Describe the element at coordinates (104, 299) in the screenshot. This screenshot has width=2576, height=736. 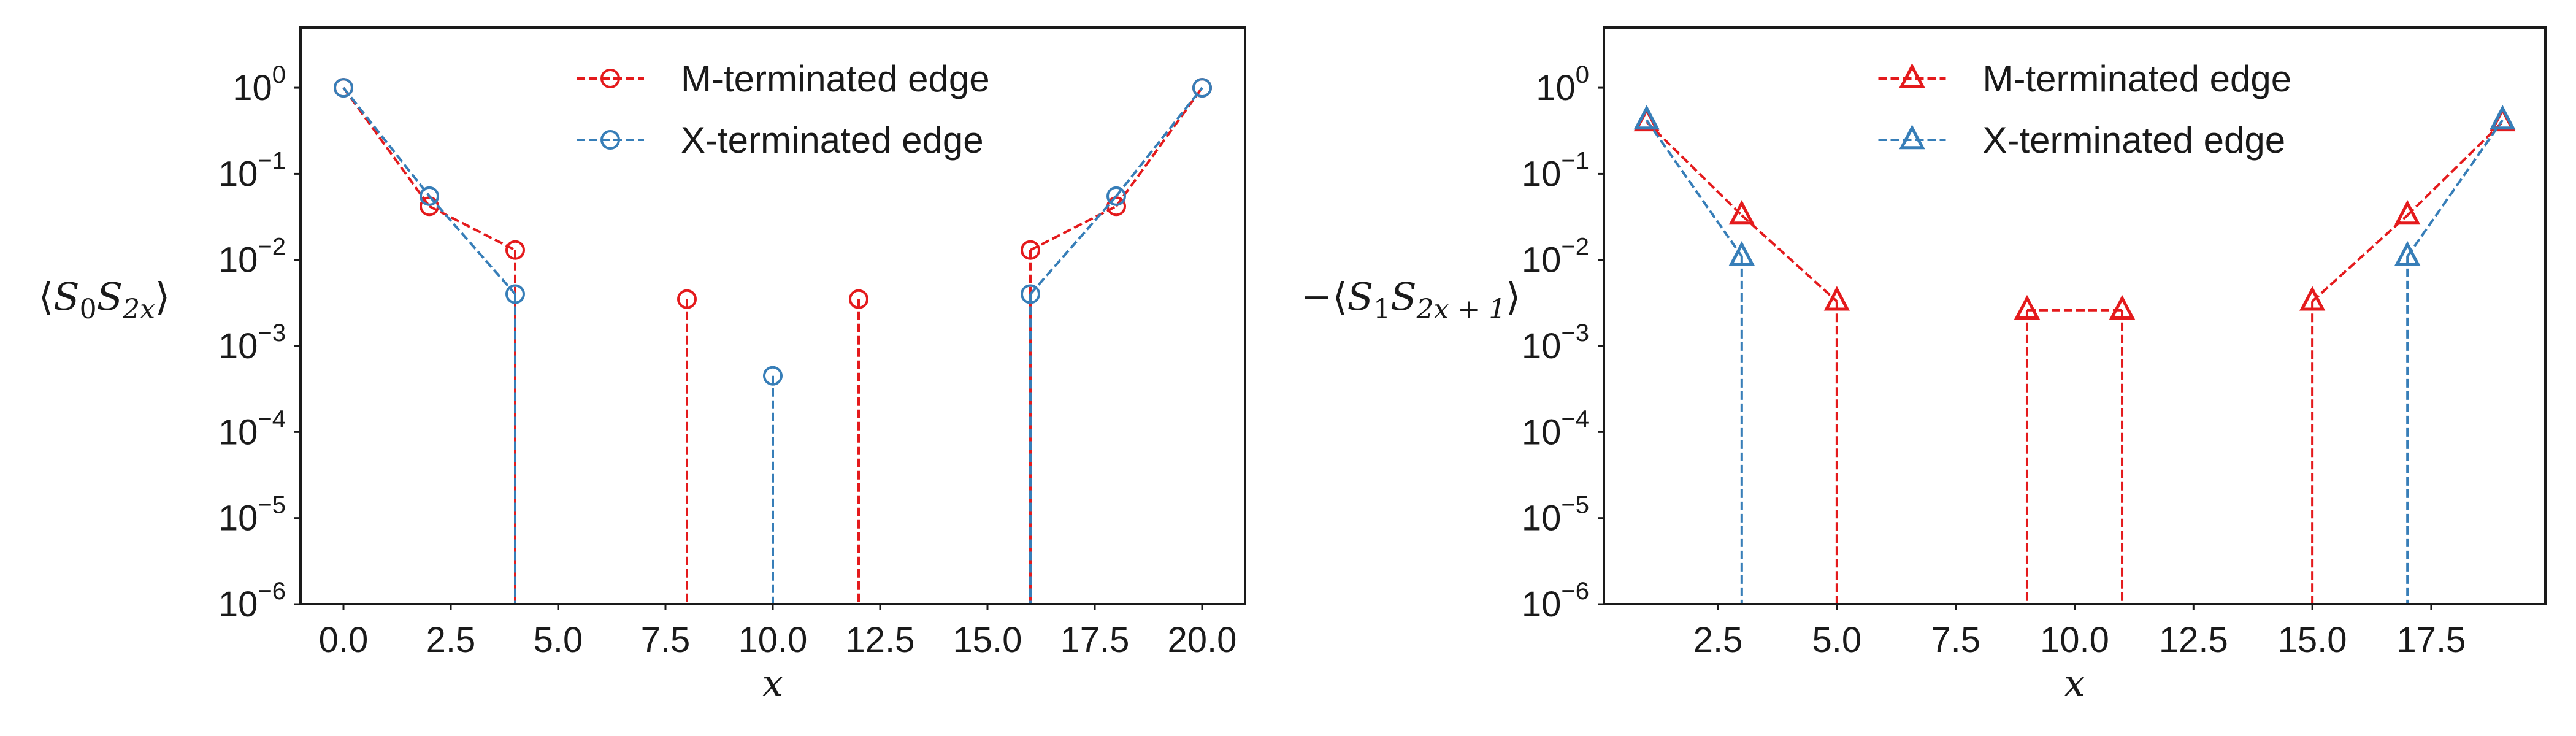
I see `y-axis-label: ⟨S0S2x⟩` at that location.